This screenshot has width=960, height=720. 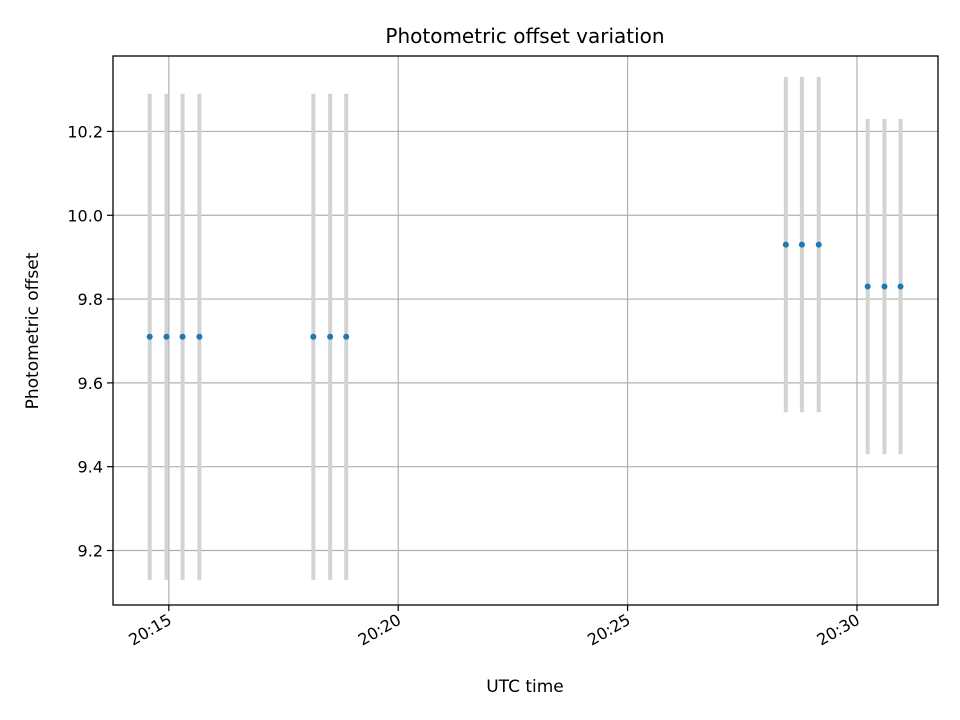 I want to click on y-tick-label: 9.4, so click(x=90, y=467).